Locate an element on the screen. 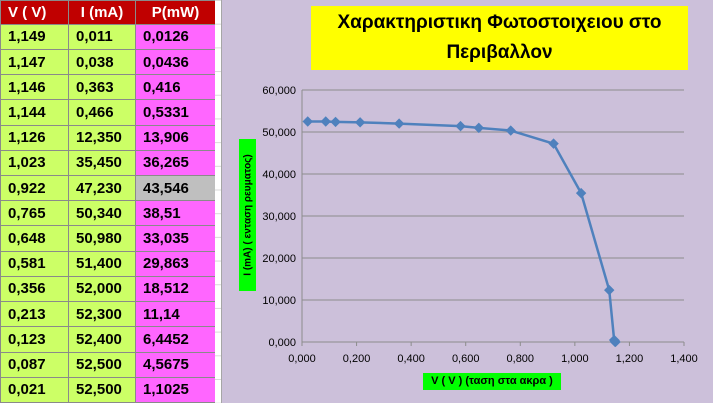  table-row: 0,922 47,230 43,546 is located at coordinates (108, 188).